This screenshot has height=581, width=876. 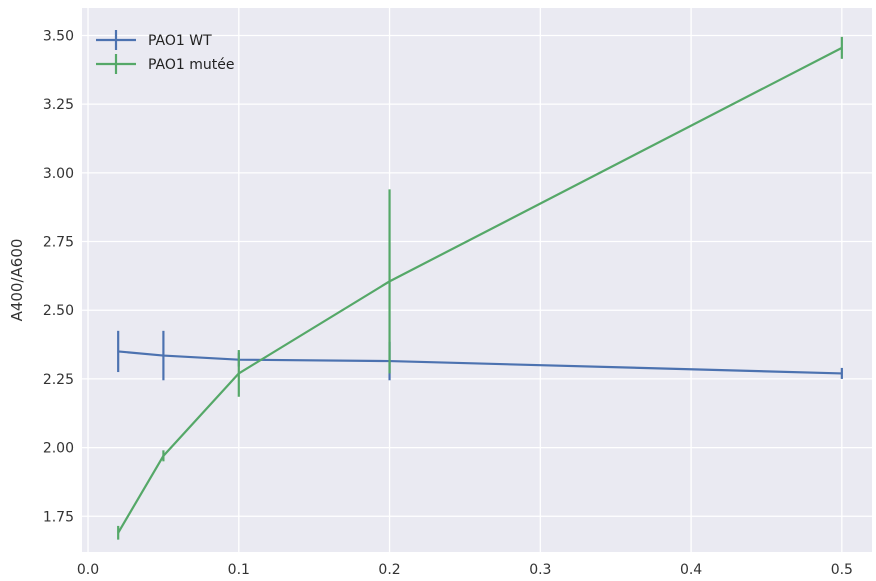 What do you see at coordinates (58, 517) in the screenshot?
I see `y-tick-label: 1.75` at bounding box center [58, 517].